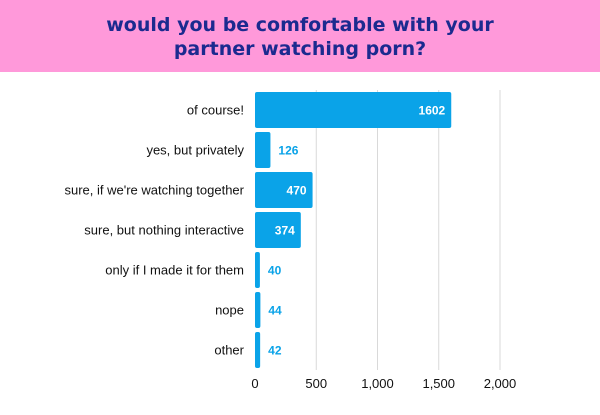  I want to click on x-tick-label: 0, so click(254, 383).